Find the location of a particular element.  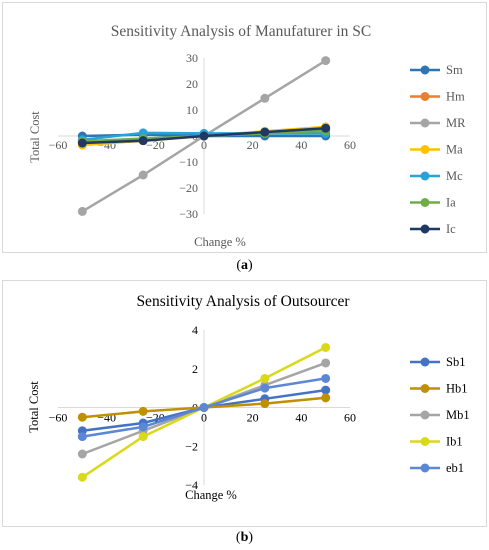

y-tick-label: 4 is located at coordinates (195, 330).